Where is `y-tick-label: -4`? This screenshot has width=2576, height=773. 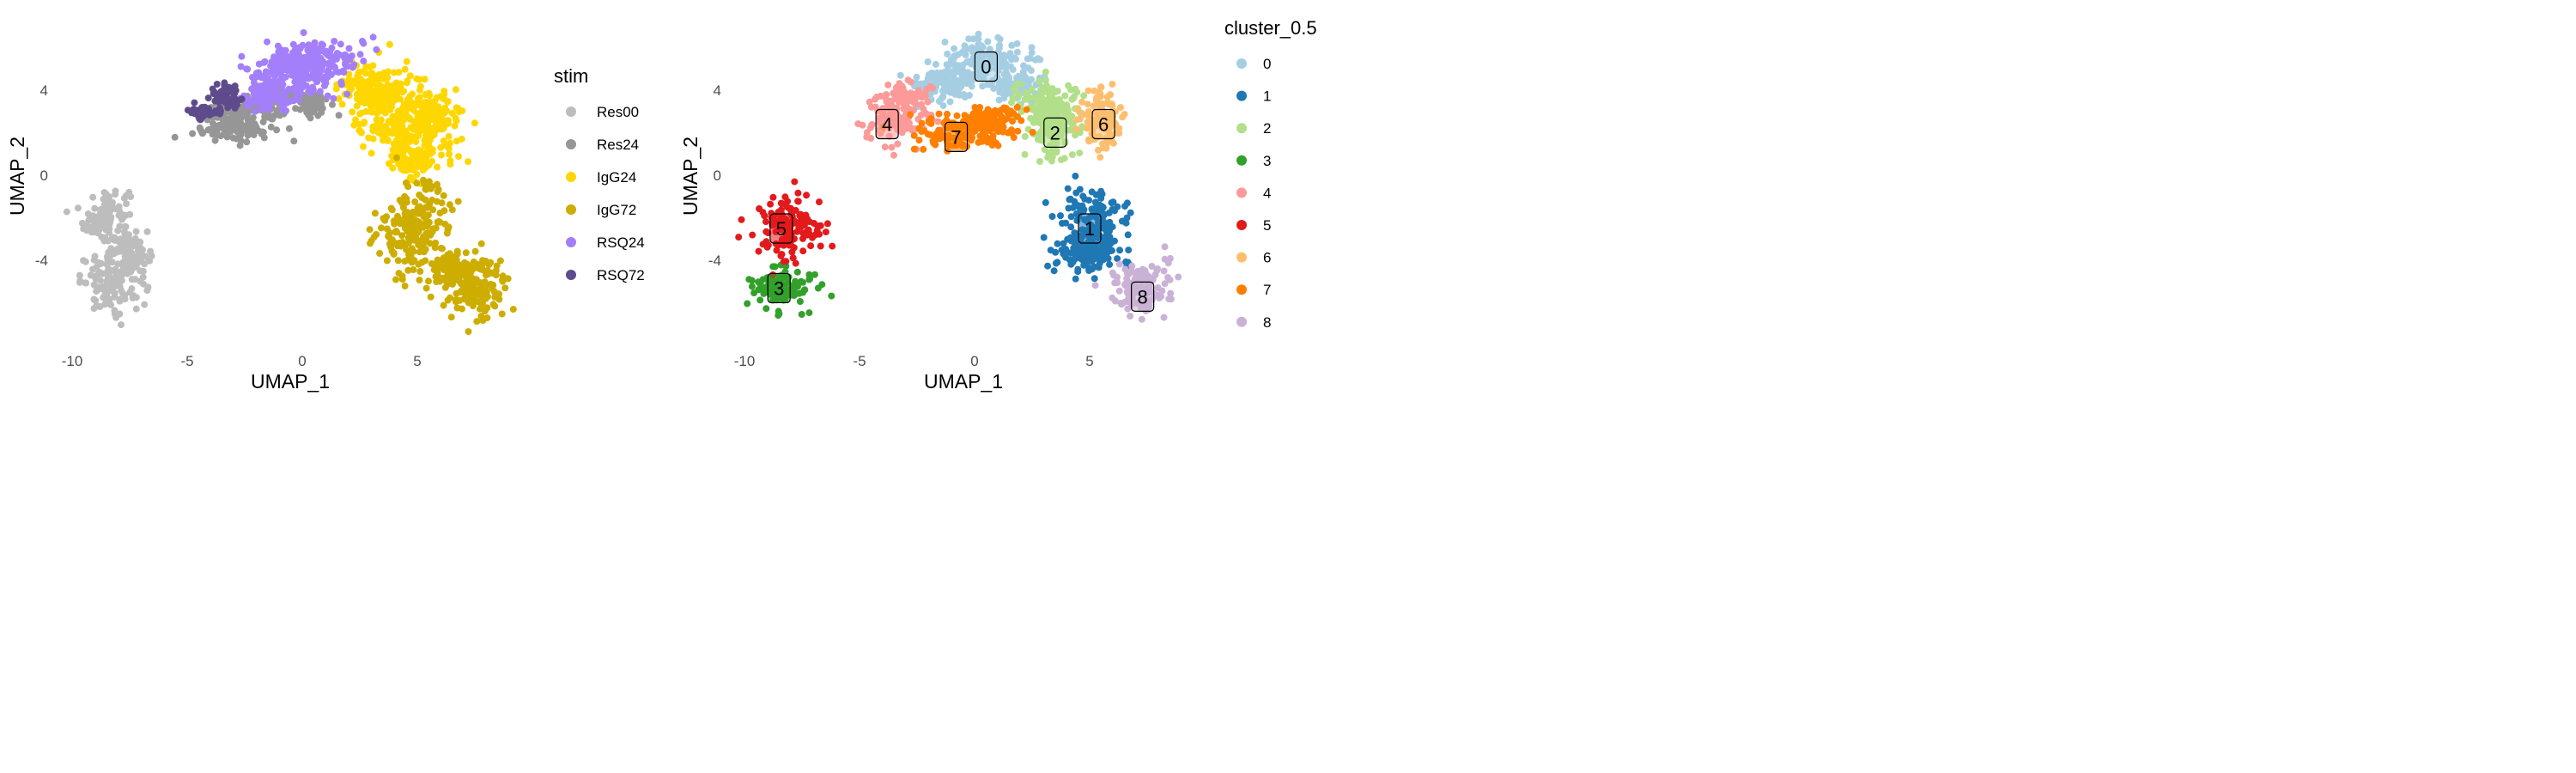 y-tick-label: -4 is located at coordinates (41, 261).